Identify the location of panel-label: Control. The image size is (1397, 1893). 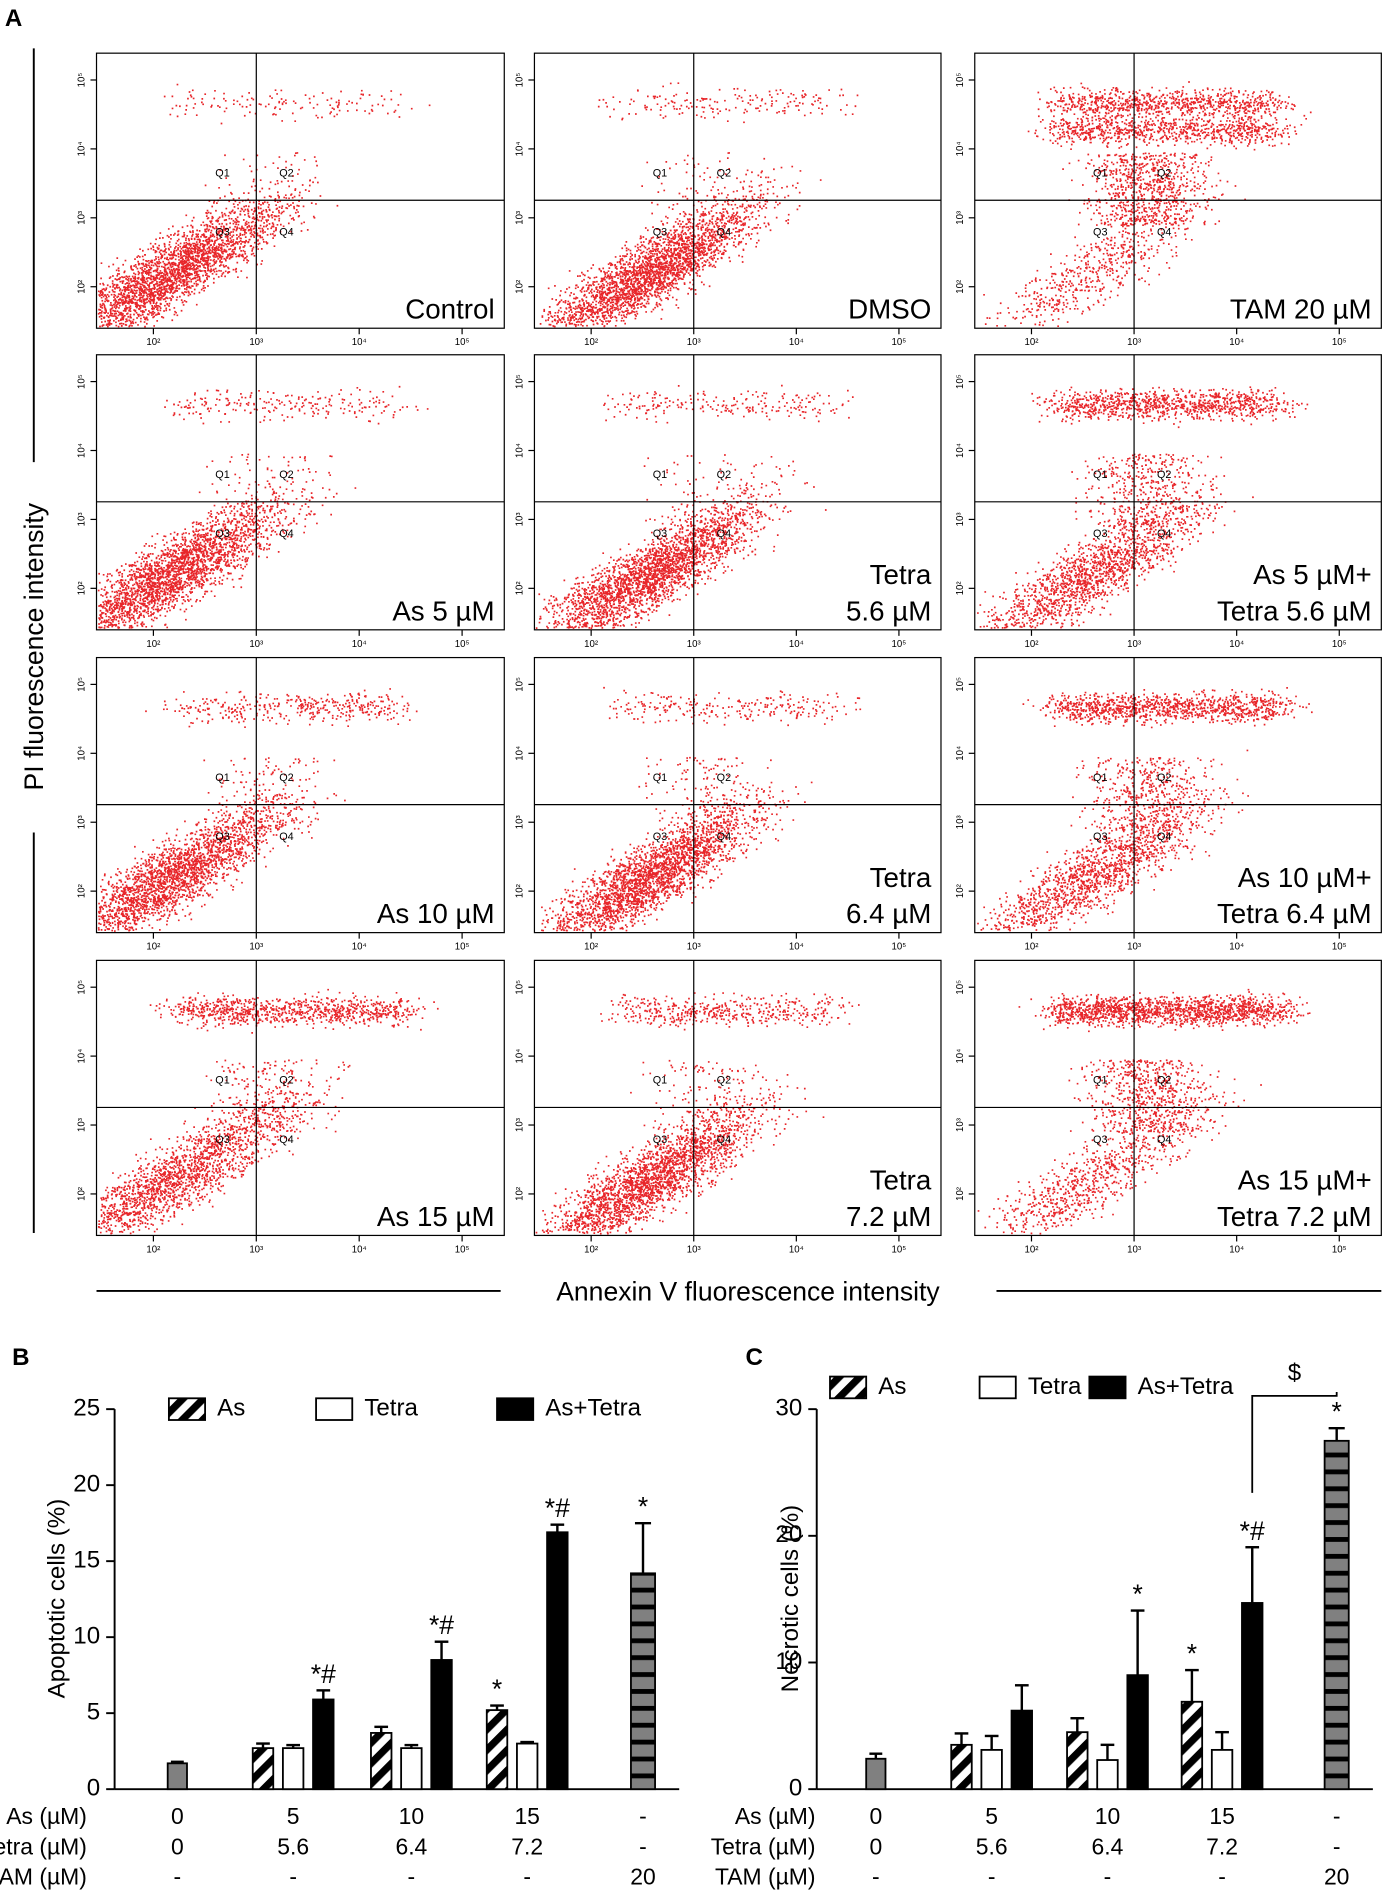
(449, 309).